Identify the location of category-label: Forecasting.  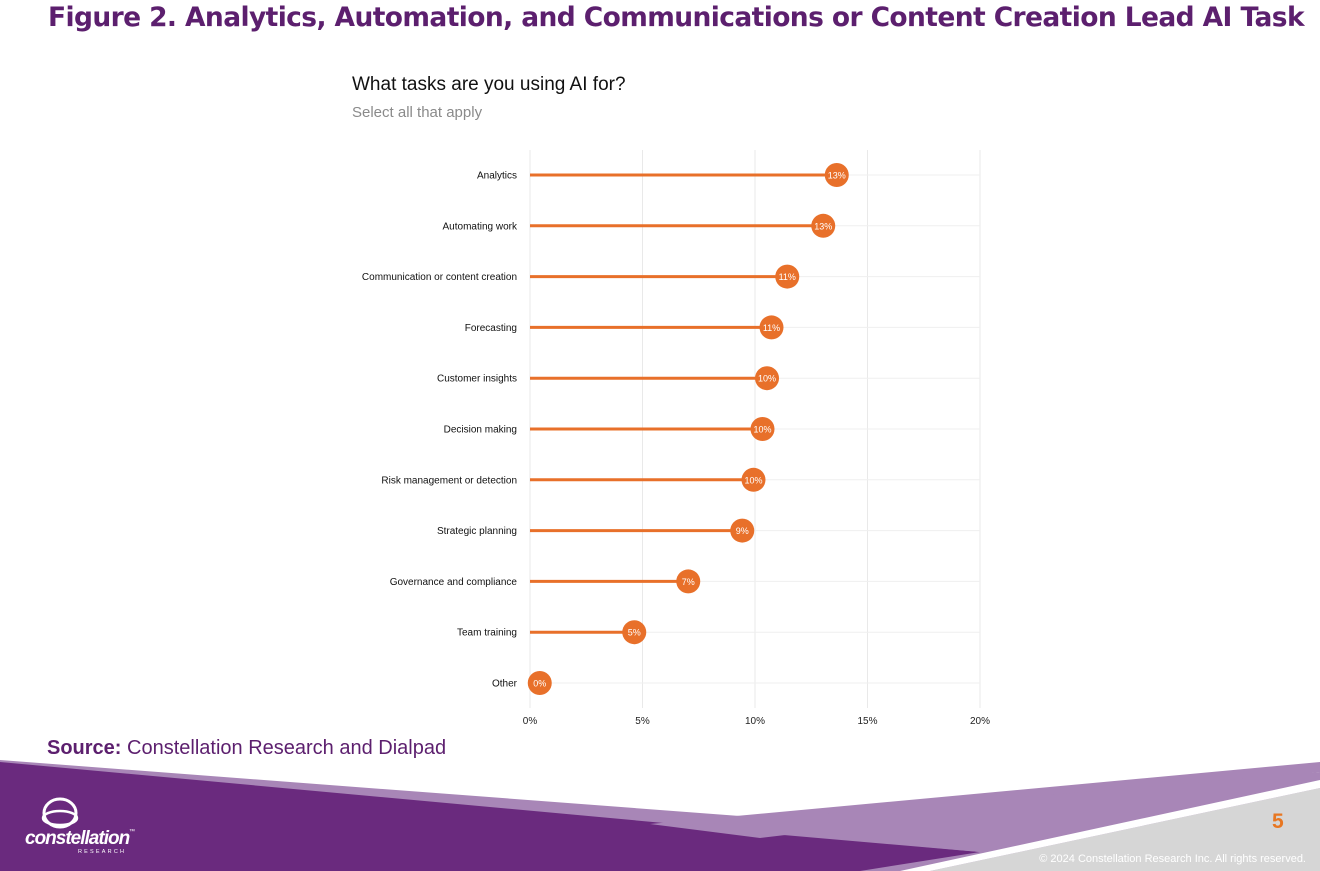
(491, 328).